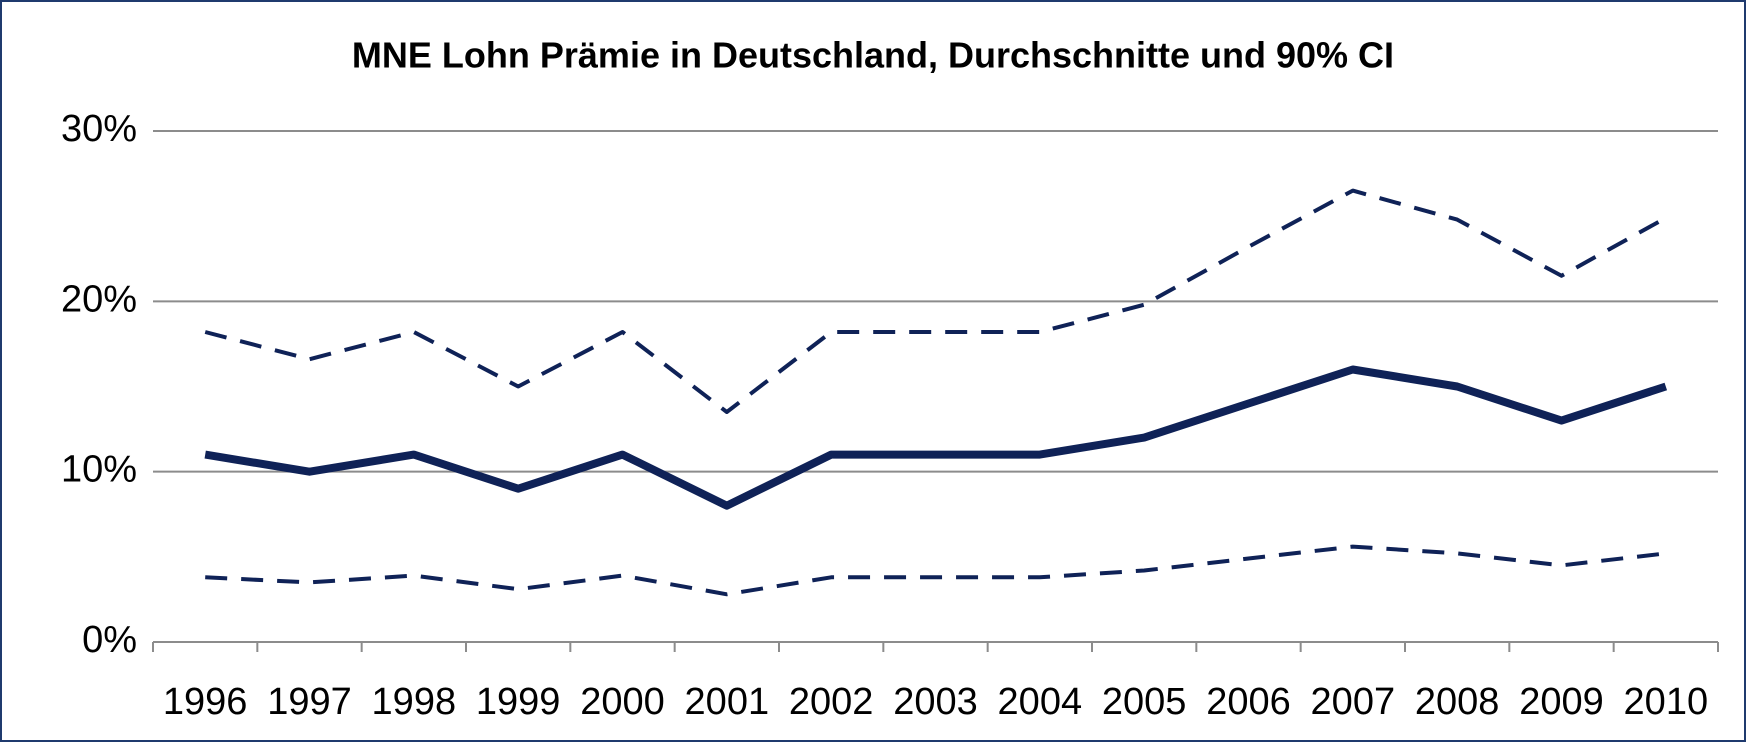 This screenshot has width=1746, height=742. I want to click on x-tick-label: 2009, so click(1561, 702).